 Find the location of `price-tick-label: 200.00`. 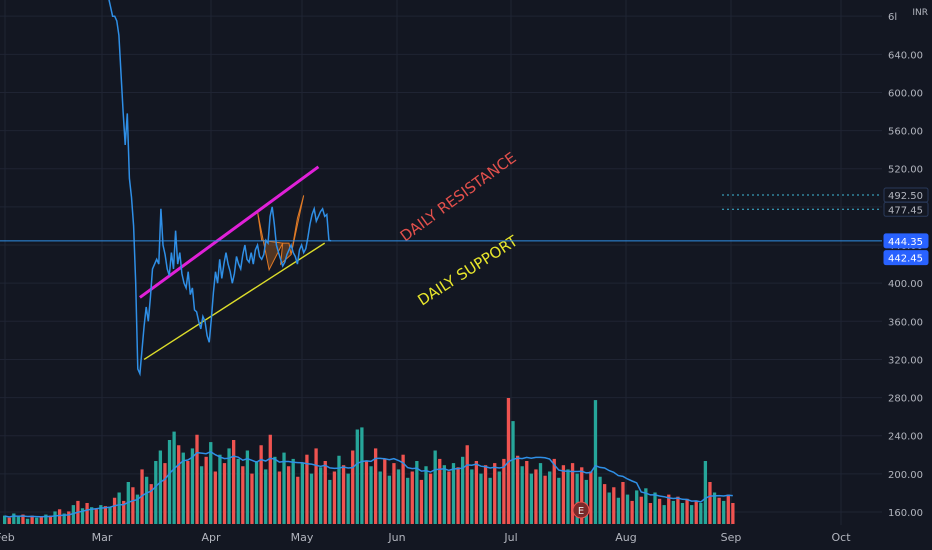

price-tick-label: 200.00 is located at coordinates (905, 475).